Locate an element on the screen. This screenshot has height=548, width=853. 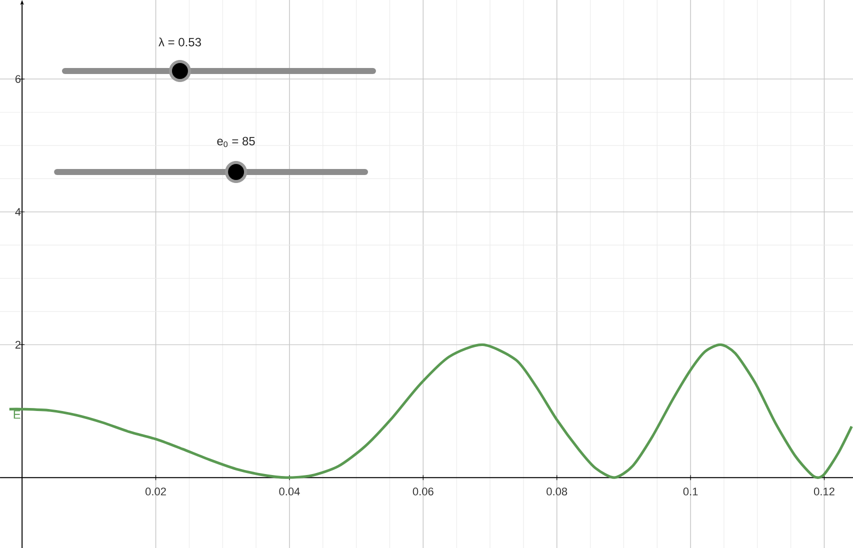
y-tick-label: 2 is located at coordinates (17, 344).